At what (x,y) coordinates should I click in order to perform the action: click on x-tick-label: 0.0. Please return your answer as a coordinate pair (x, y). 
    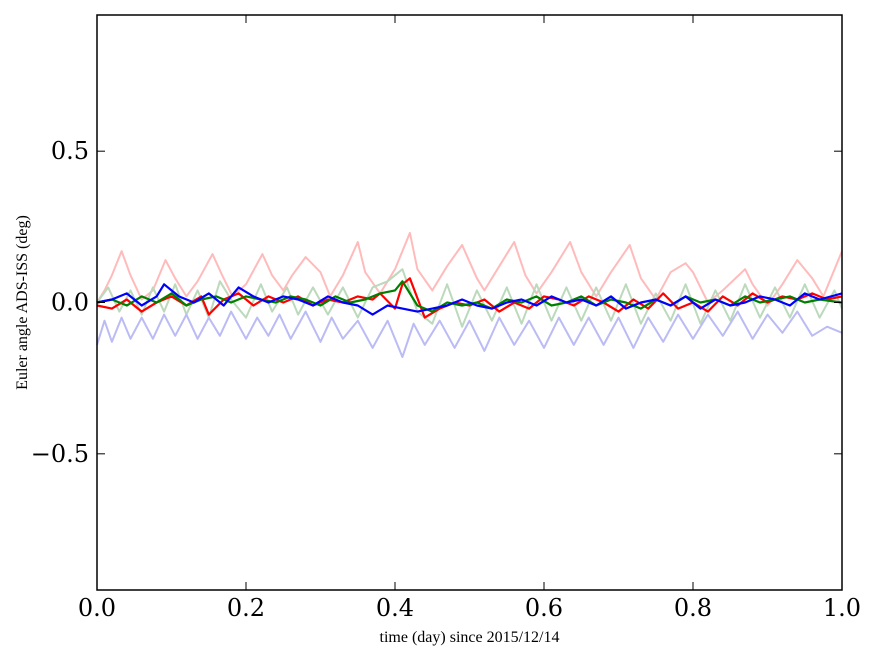
    Looking at the image, I should click on (97, 608).